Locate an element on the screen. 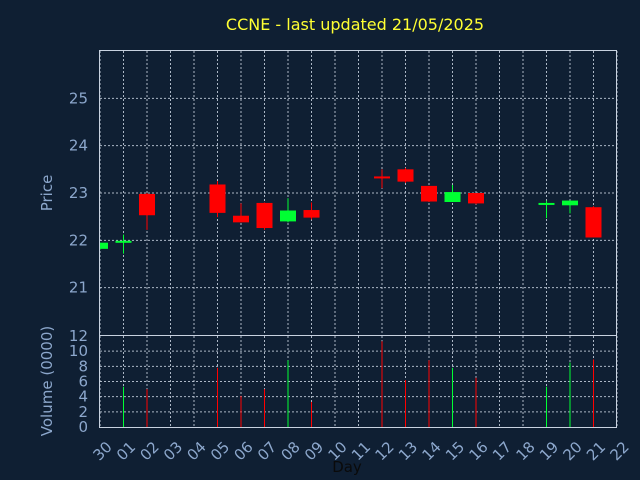 Image resolution: width=640 pixels, height=480 pixels. x-tick-label: 09 is located at coordinates (314, 451).